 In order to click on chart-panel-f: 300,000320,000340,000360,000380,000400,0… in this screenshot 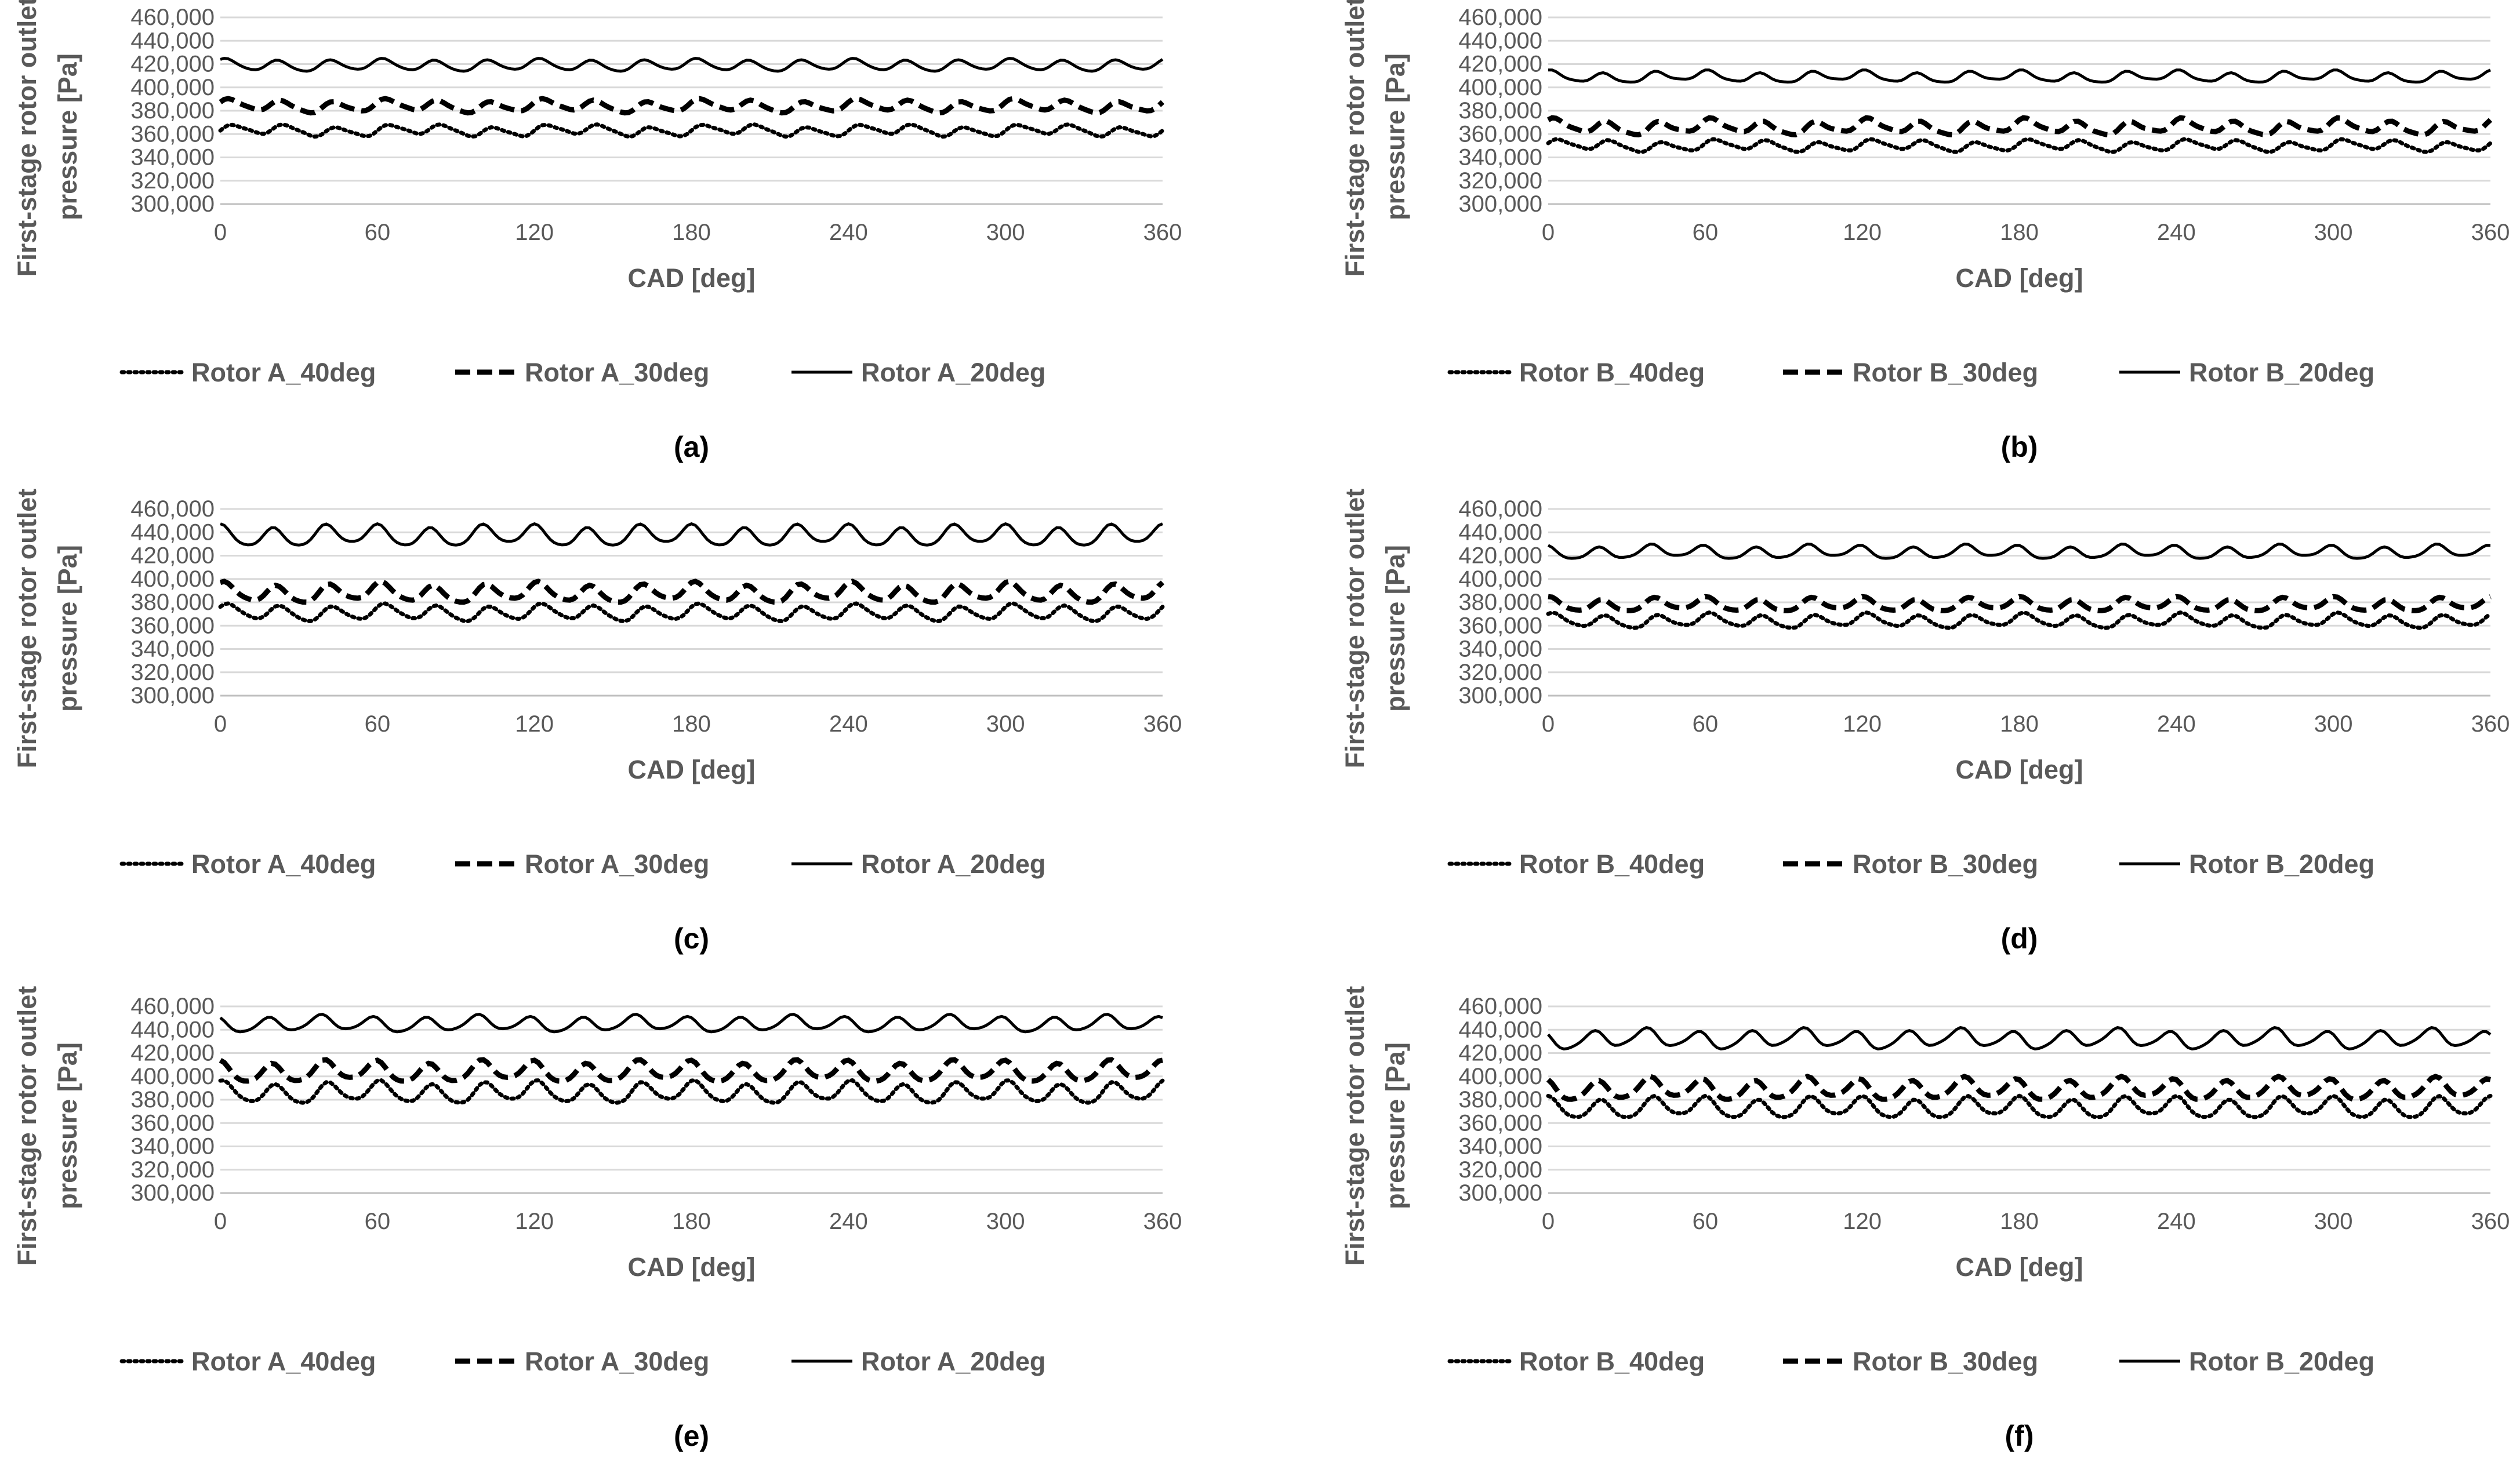, I will do `click(1925, 1219)`.